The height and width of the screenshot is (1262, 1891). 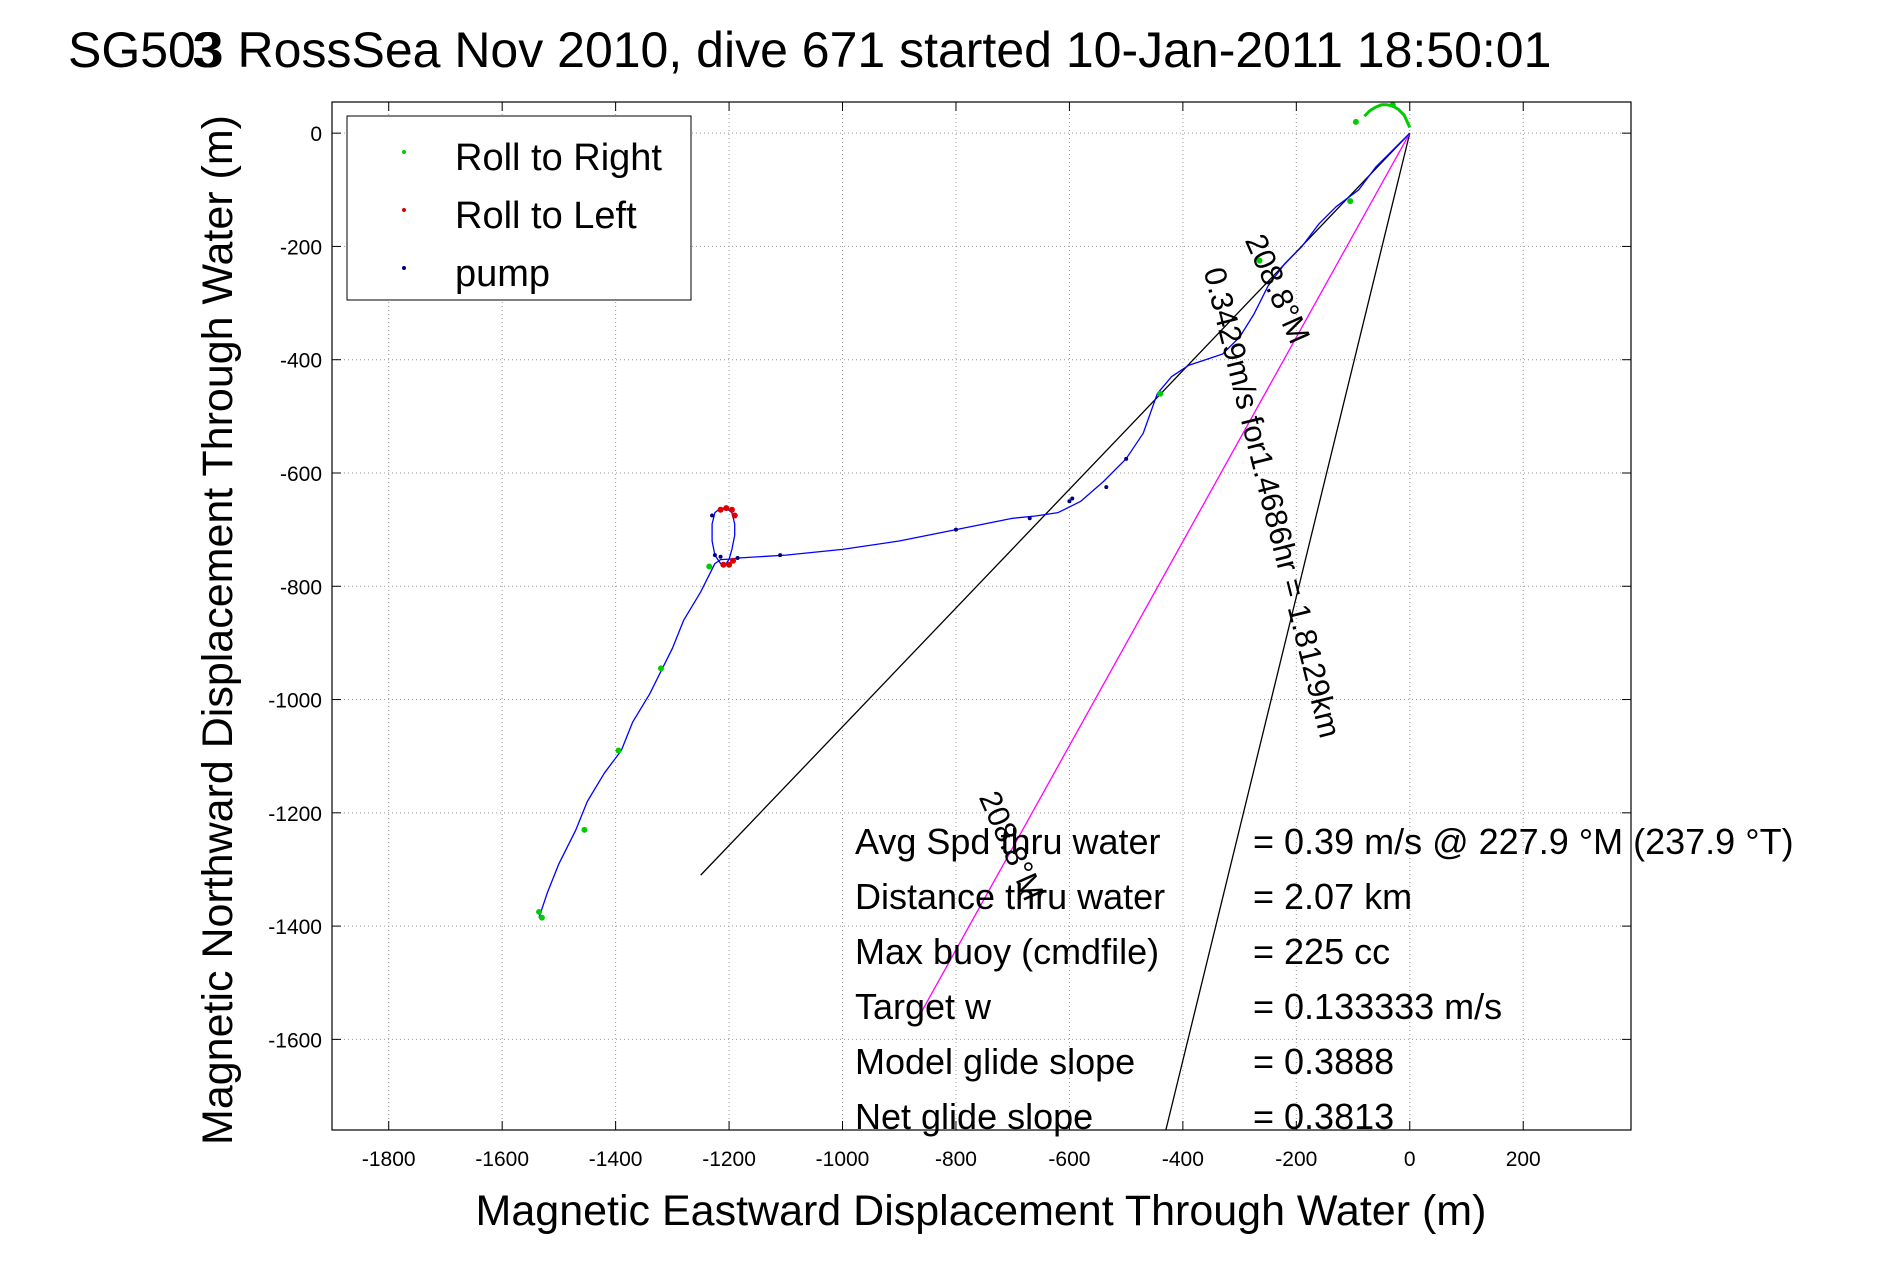 I want to click on stat-label: Avg Spd thru water, so click(x=1008, y=841).